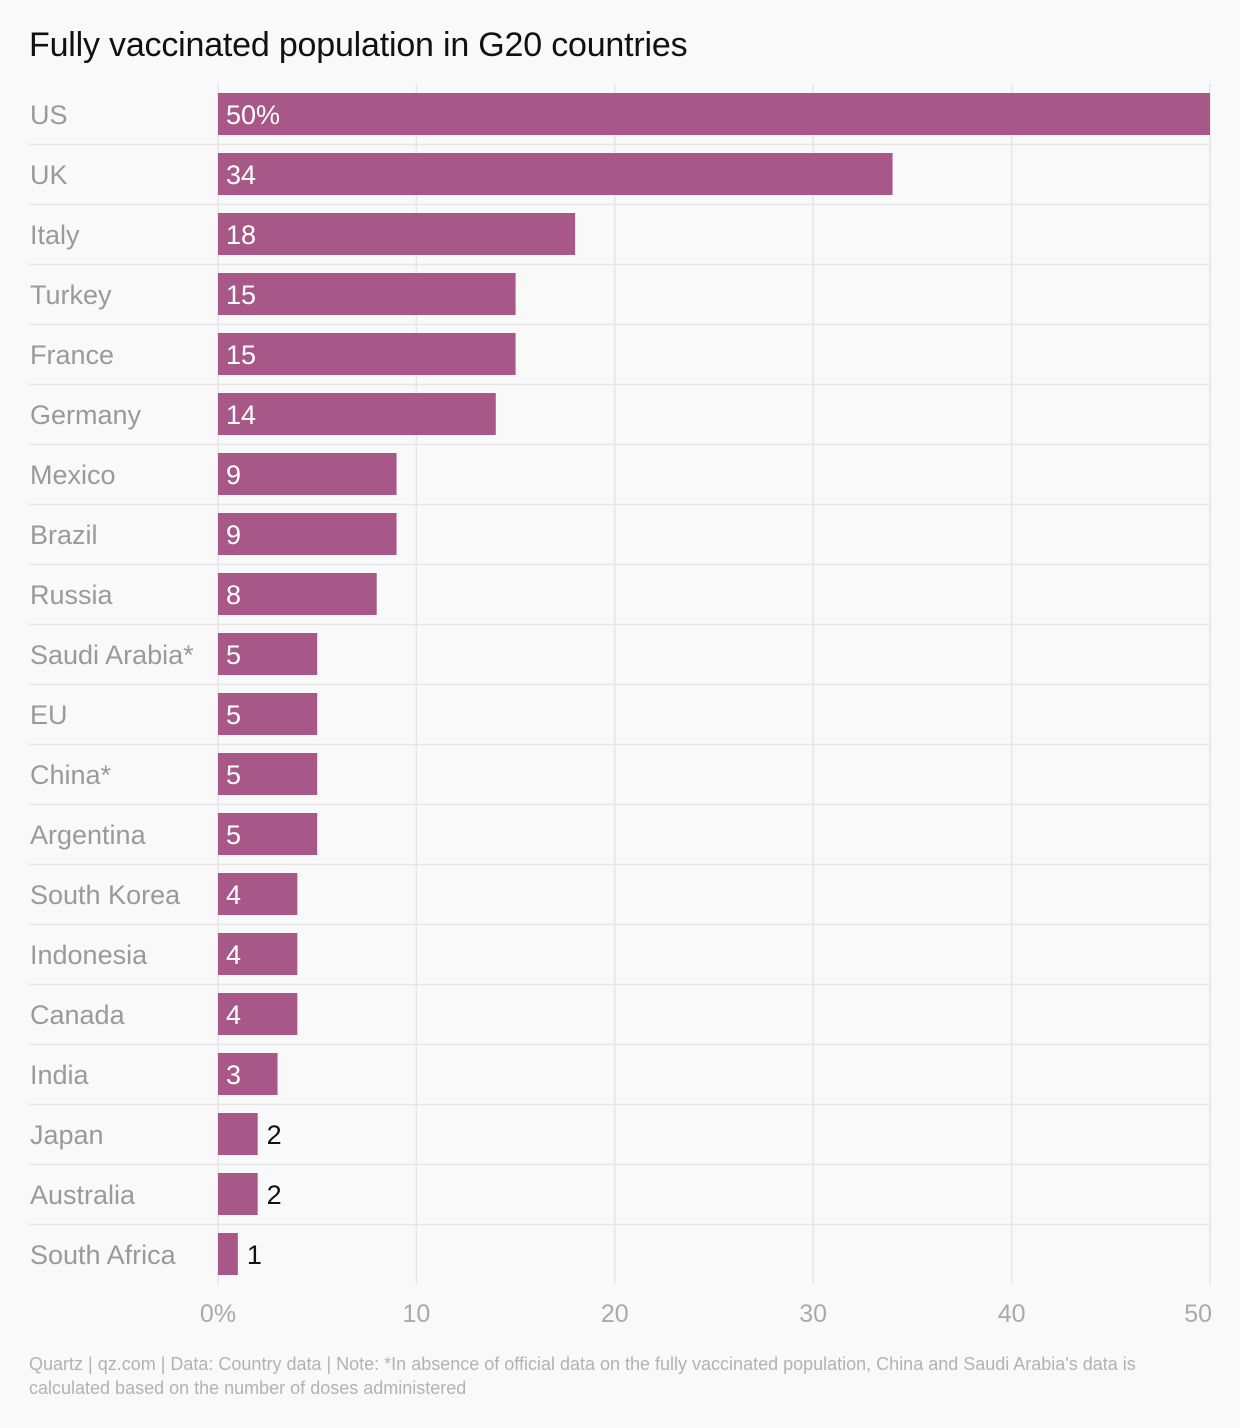 This screenshot has height=1428, width=1240. What do you see at coordinates (64, 535) in the screenshot?
I see `category-label: Brazil` at bounding box center [64, 535].